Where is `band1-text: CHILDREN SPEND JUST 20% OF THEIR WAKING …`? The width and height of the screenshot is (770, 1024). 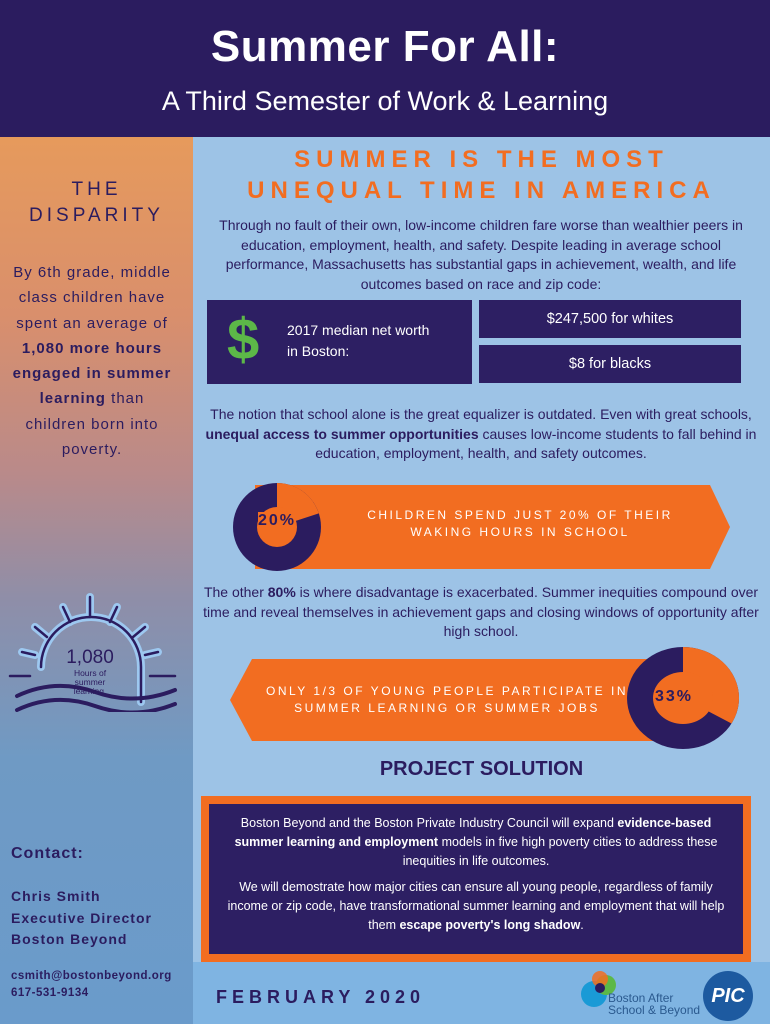
band1-text: CHILDREN SPEND JUST 20% OF THEIR WAKING … is located at coordinates (520, 523).